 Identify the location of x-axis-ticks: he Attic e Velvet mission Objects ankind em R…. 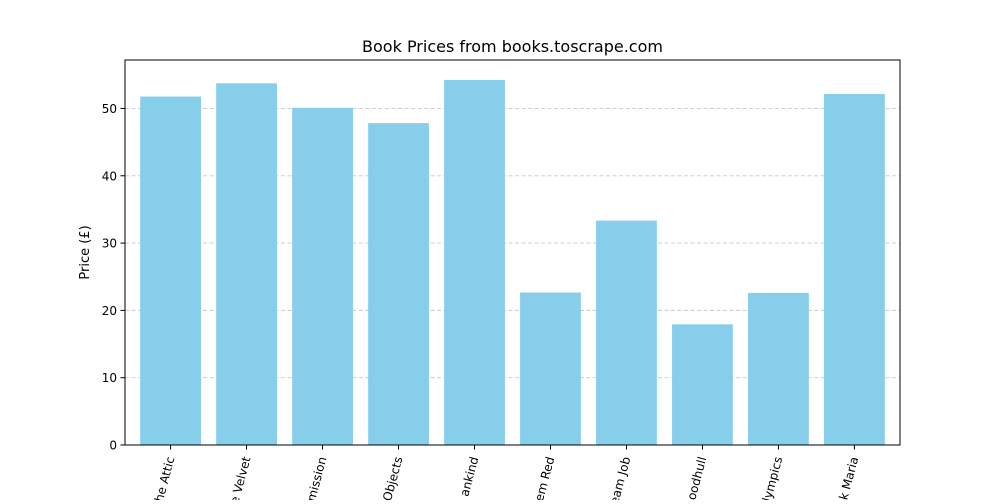
(506, 474).